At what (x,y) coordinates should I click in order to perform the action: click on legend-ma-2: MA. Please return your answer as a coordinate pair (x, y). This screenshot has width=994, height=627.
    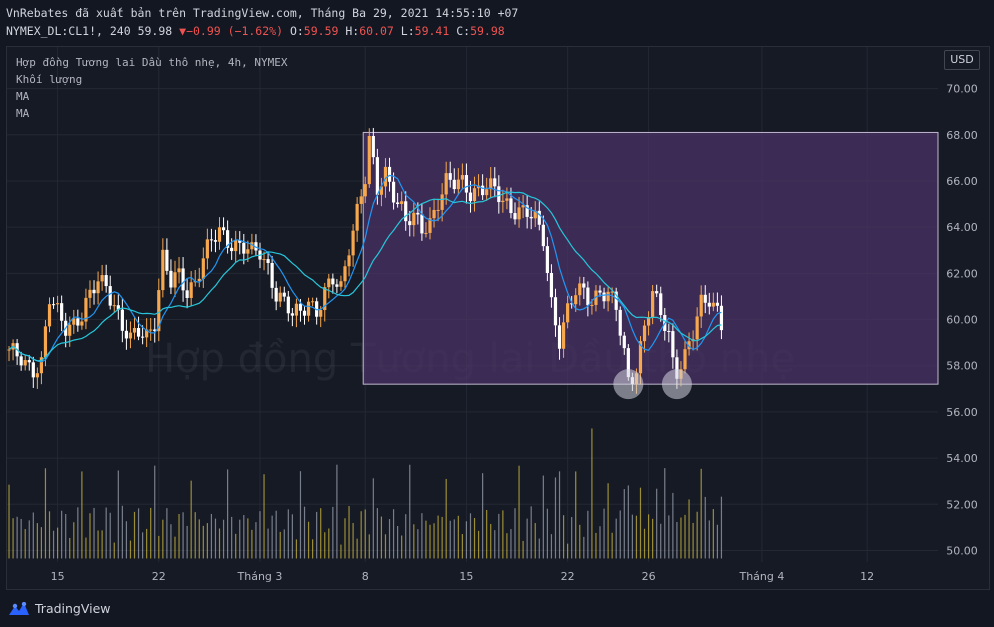
    Looking at the image, I should click on (23, 113).